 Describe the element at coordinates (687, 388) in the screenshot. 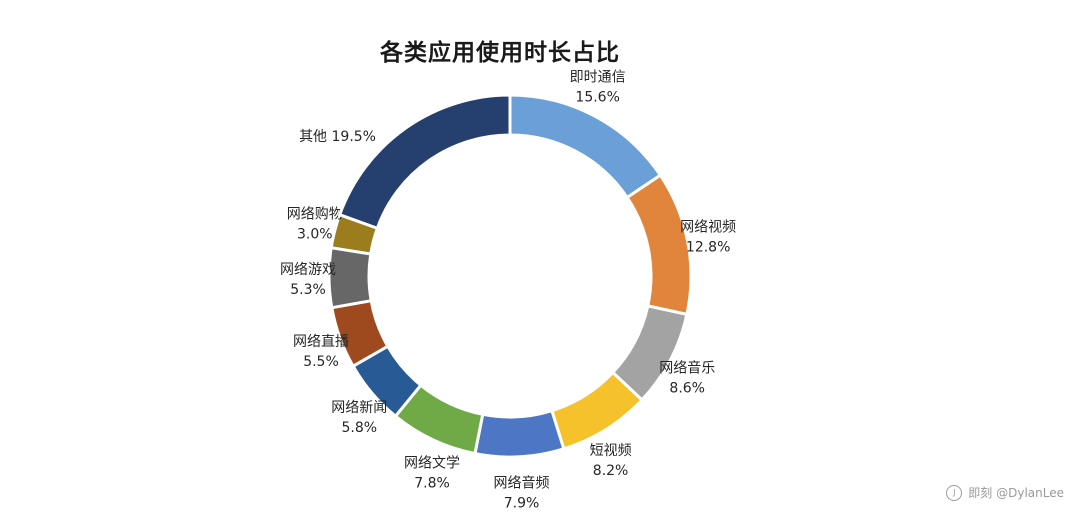

I see `slice-label-value-3: 8.6%` at that location.